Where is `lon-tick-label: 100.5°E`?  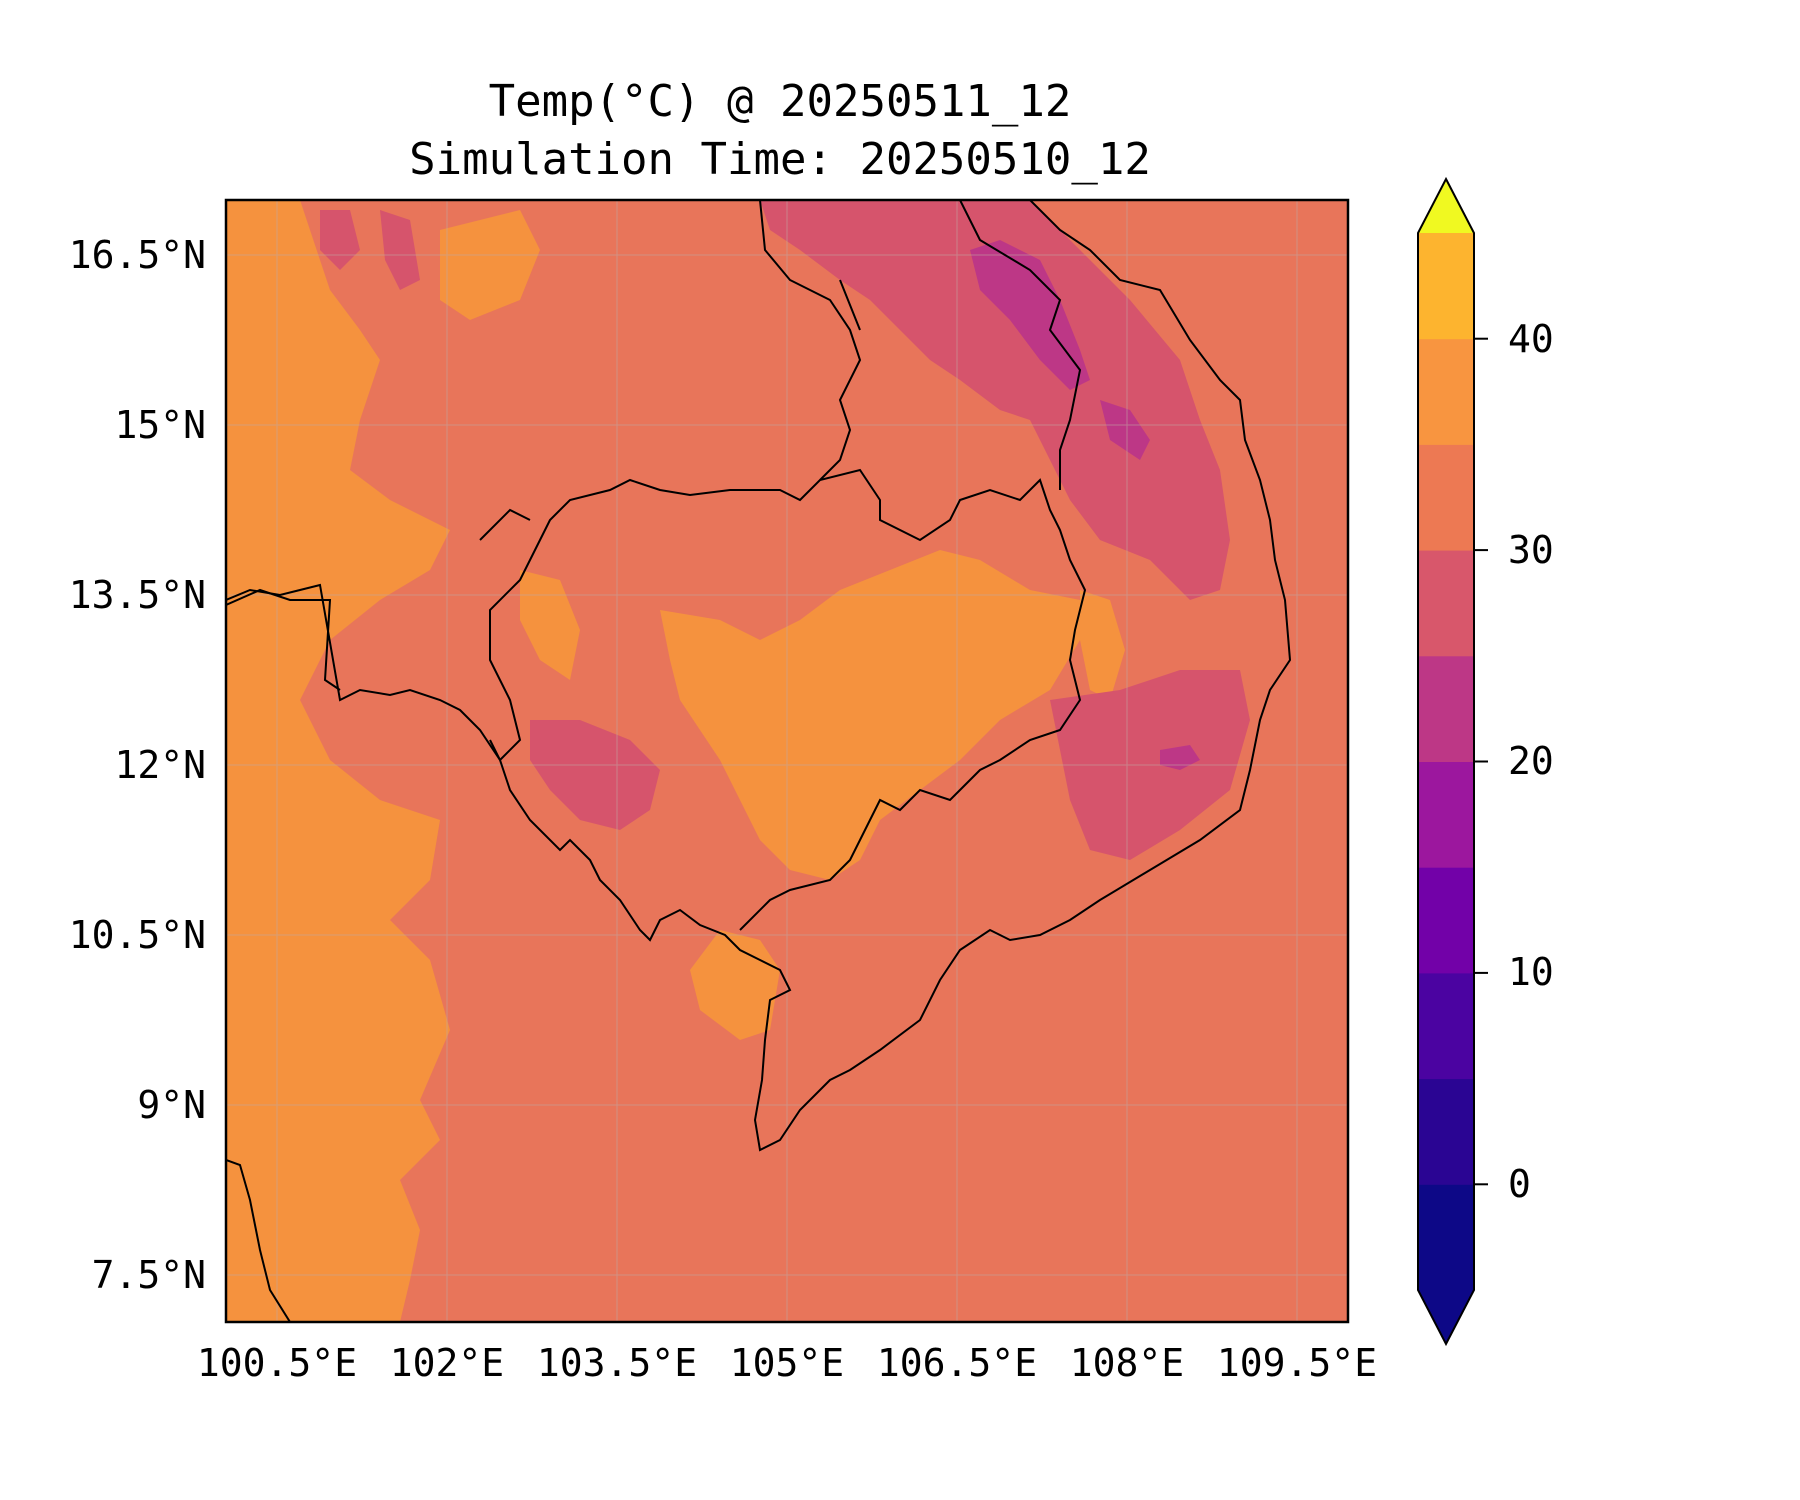 lon-tick-label: 100.5°E is located at coordinates (277, 1363).